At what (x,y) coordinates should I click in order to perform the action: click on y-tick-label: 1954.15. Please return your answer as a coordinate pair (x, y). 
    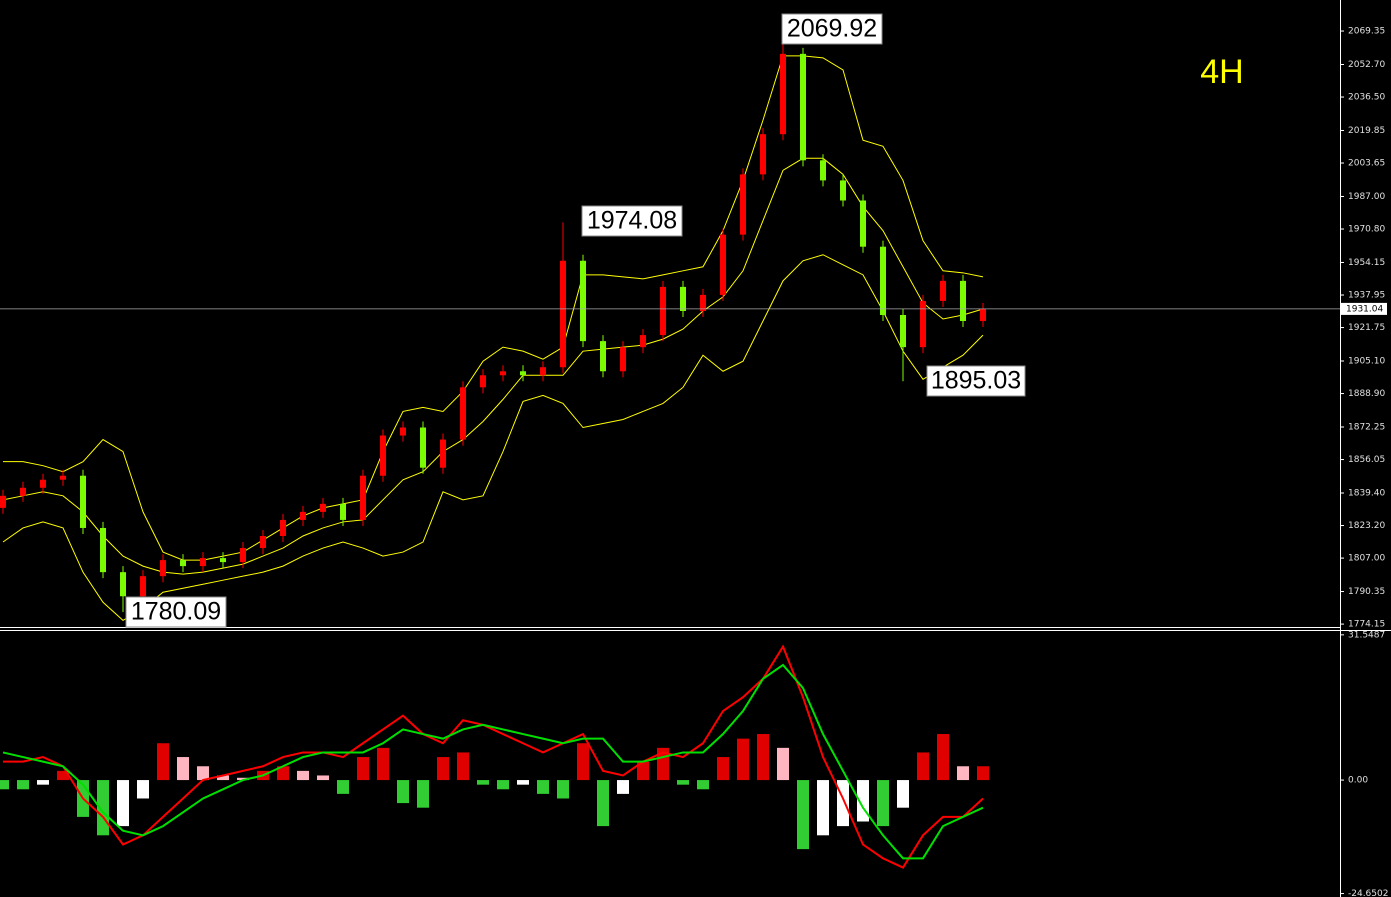
    Looking at the image, I should click on (1366, 263).